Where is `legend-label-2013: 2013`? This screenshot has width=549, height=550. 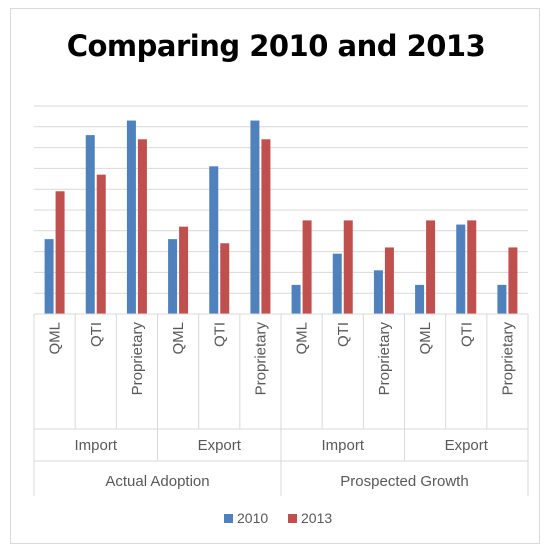
legend-label-2013: 2013 is located at coordinates (316, 518).